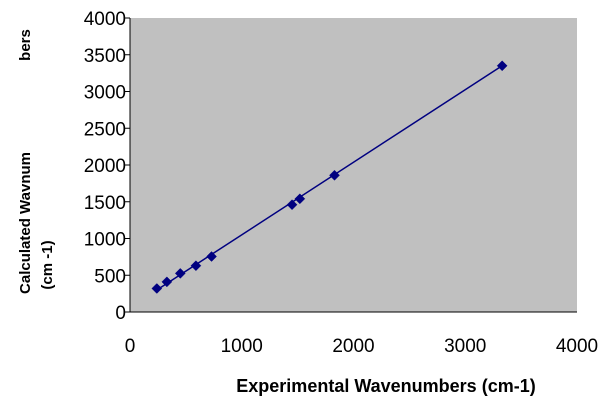  Describe the element at coordinates (105, 93) in the screenshot. I see `y-tick-label: 3000` at that location.